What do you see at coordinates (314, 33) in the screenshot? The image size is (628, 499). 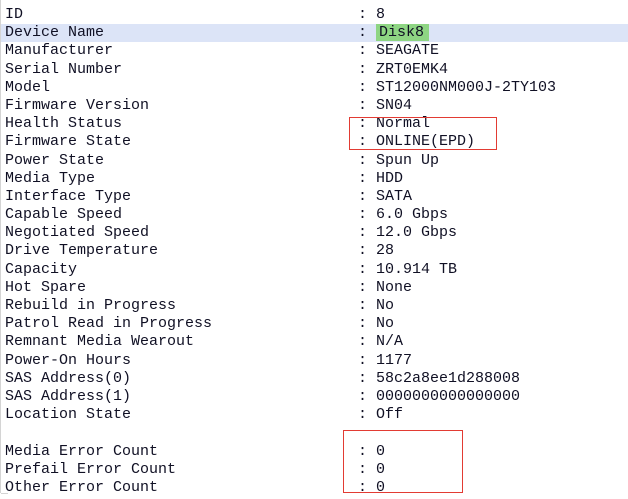 I see `info-row-device-name: Device Name: Disk8` at bounding box center [314, 33].